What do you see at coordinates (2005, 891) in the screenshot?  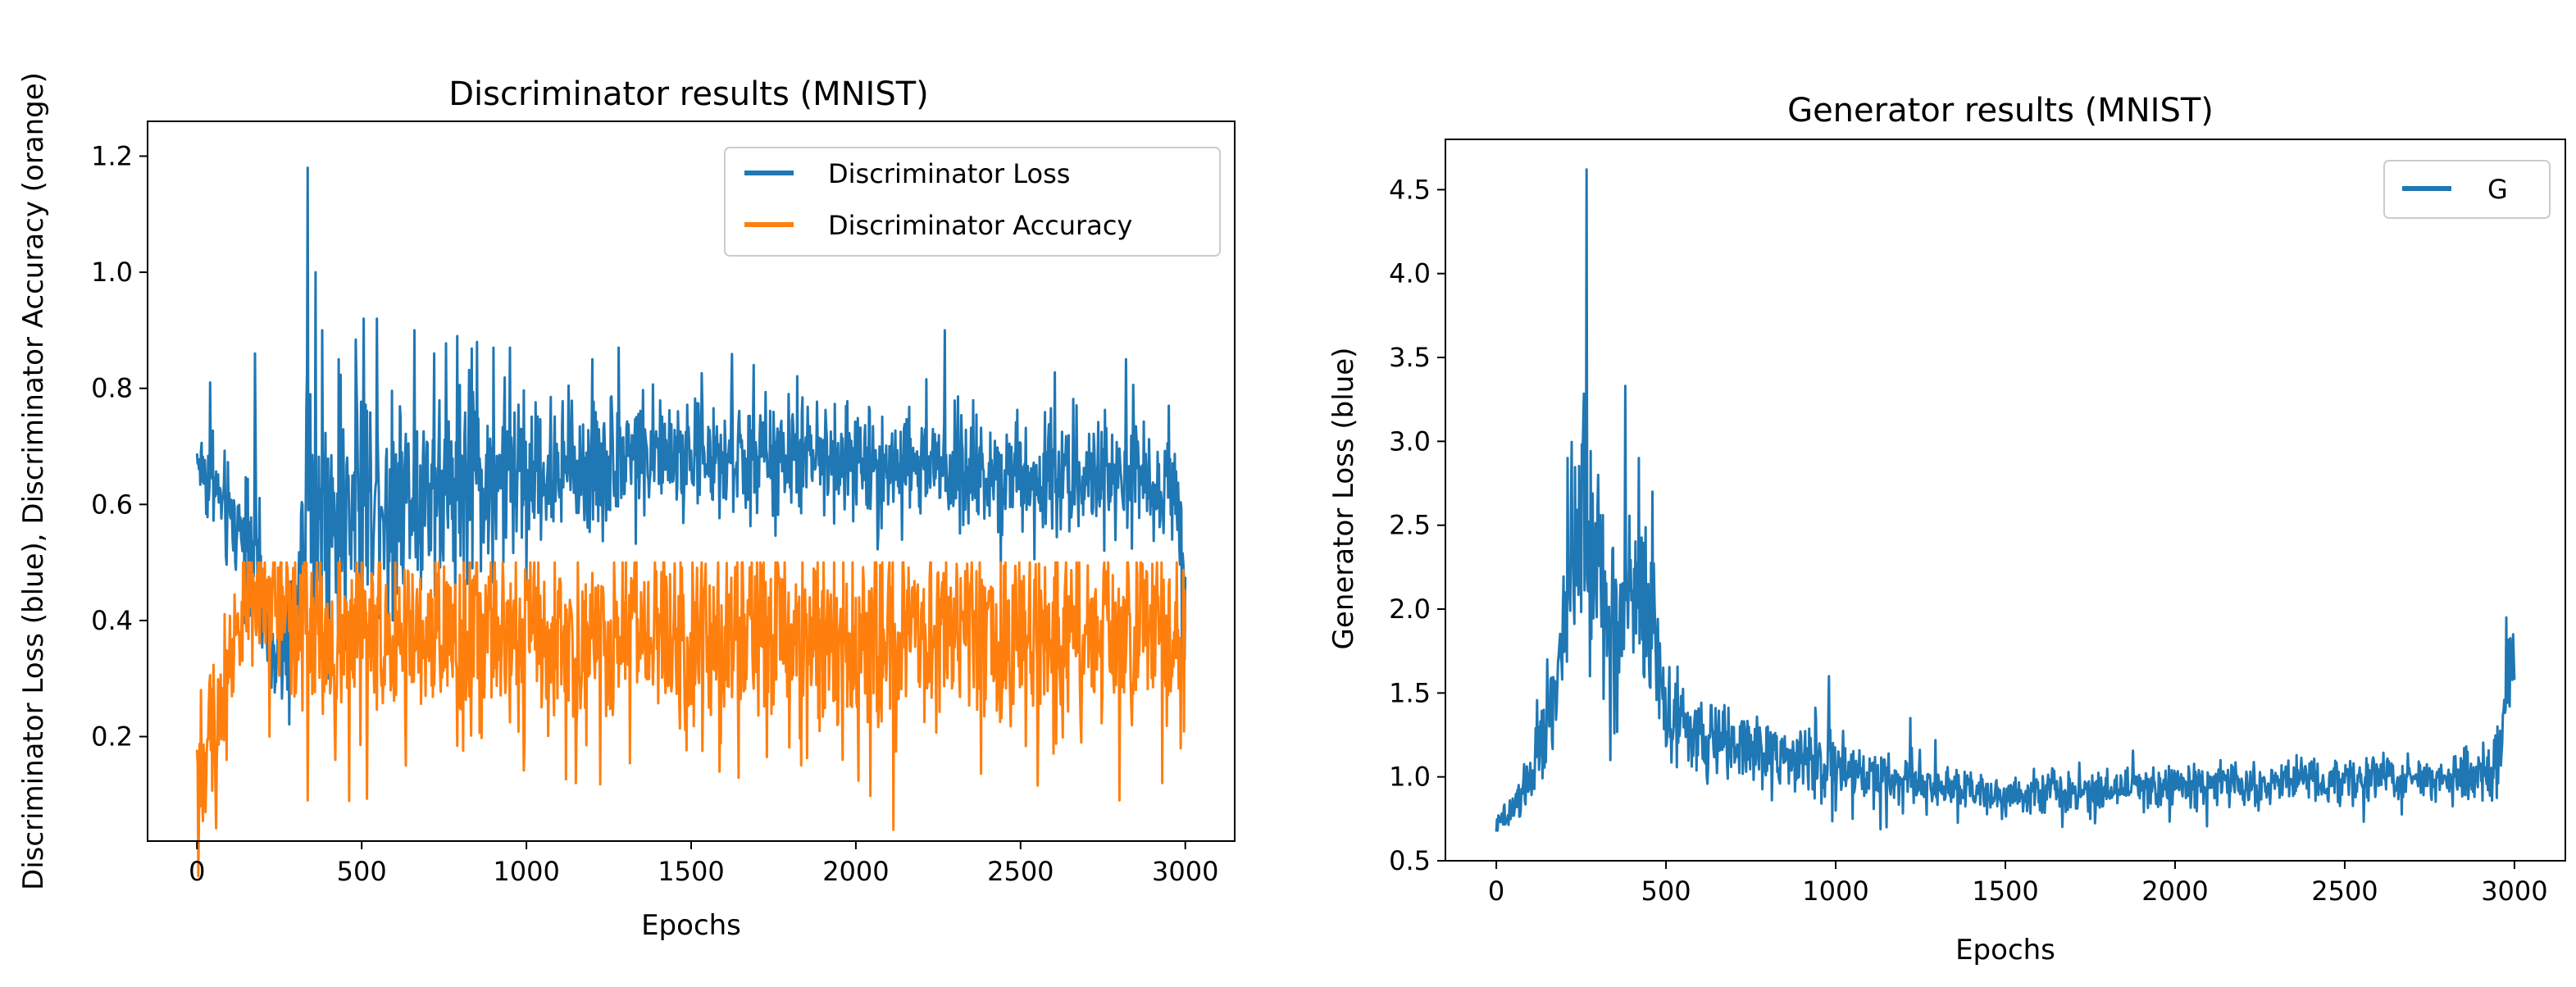 I see `generator-x-tick-label-1500: 1500` at bounding box center [2005, 891].